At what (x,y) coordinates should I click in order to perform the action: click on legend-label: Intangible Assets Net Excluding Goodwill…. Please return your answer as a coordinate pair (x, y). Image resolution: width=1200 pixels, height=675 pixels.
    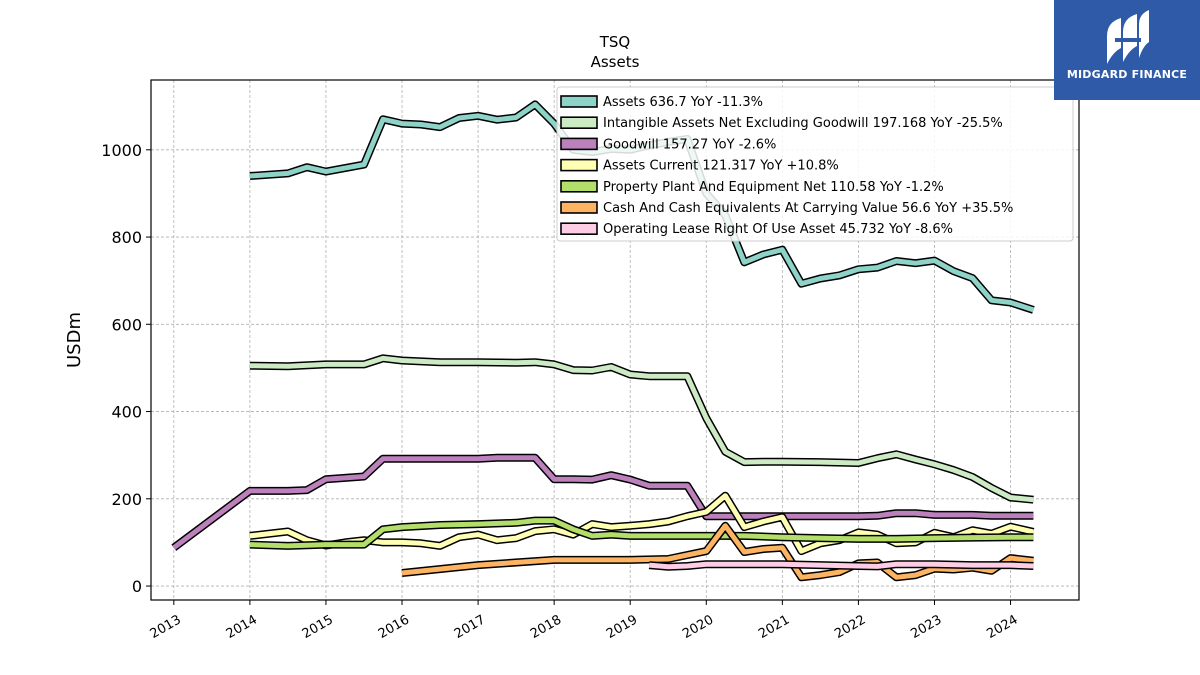
    Looking at the image, I should click on (803, 123).